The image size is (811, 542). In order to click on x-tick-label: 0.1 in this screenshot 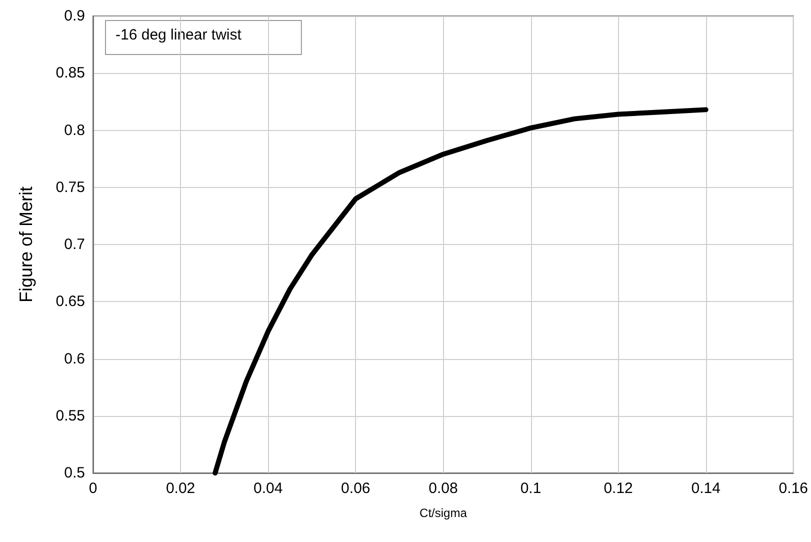, I will do `click(531, 488)`.